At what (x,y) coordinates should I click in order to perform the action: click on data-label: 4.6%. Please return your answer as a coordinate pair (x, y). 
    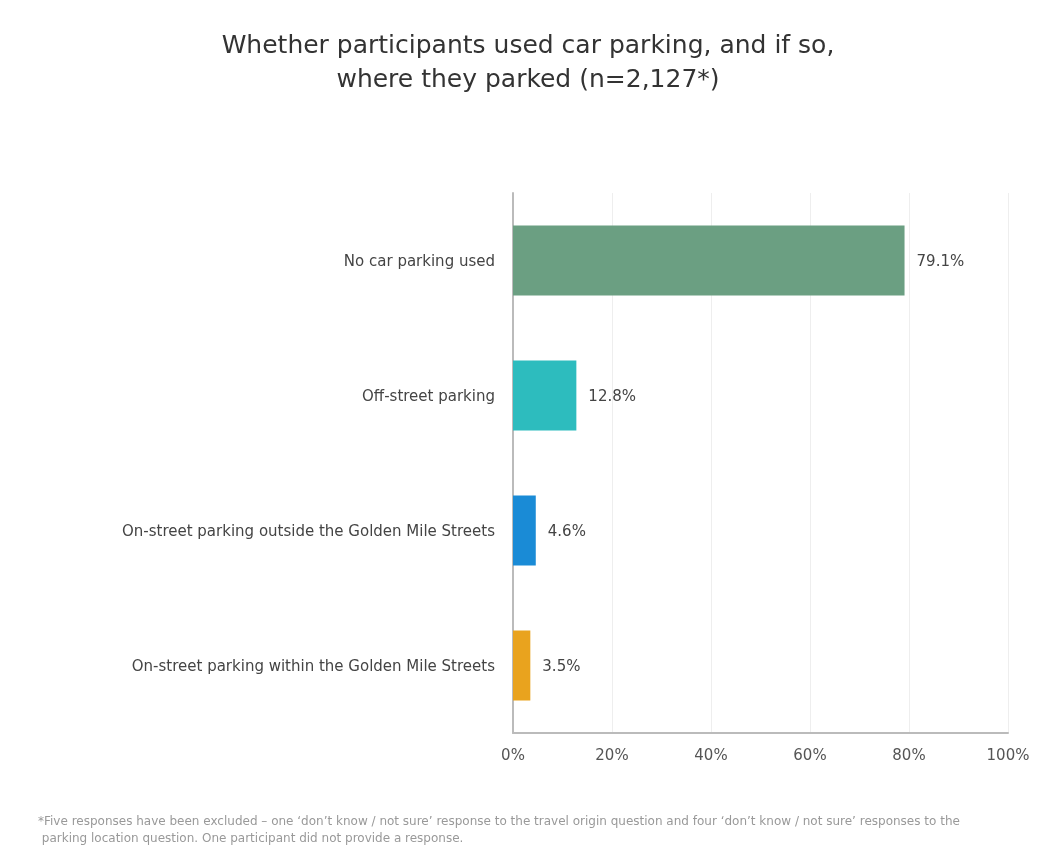
    Looking at the image, I should click on (566, 530).